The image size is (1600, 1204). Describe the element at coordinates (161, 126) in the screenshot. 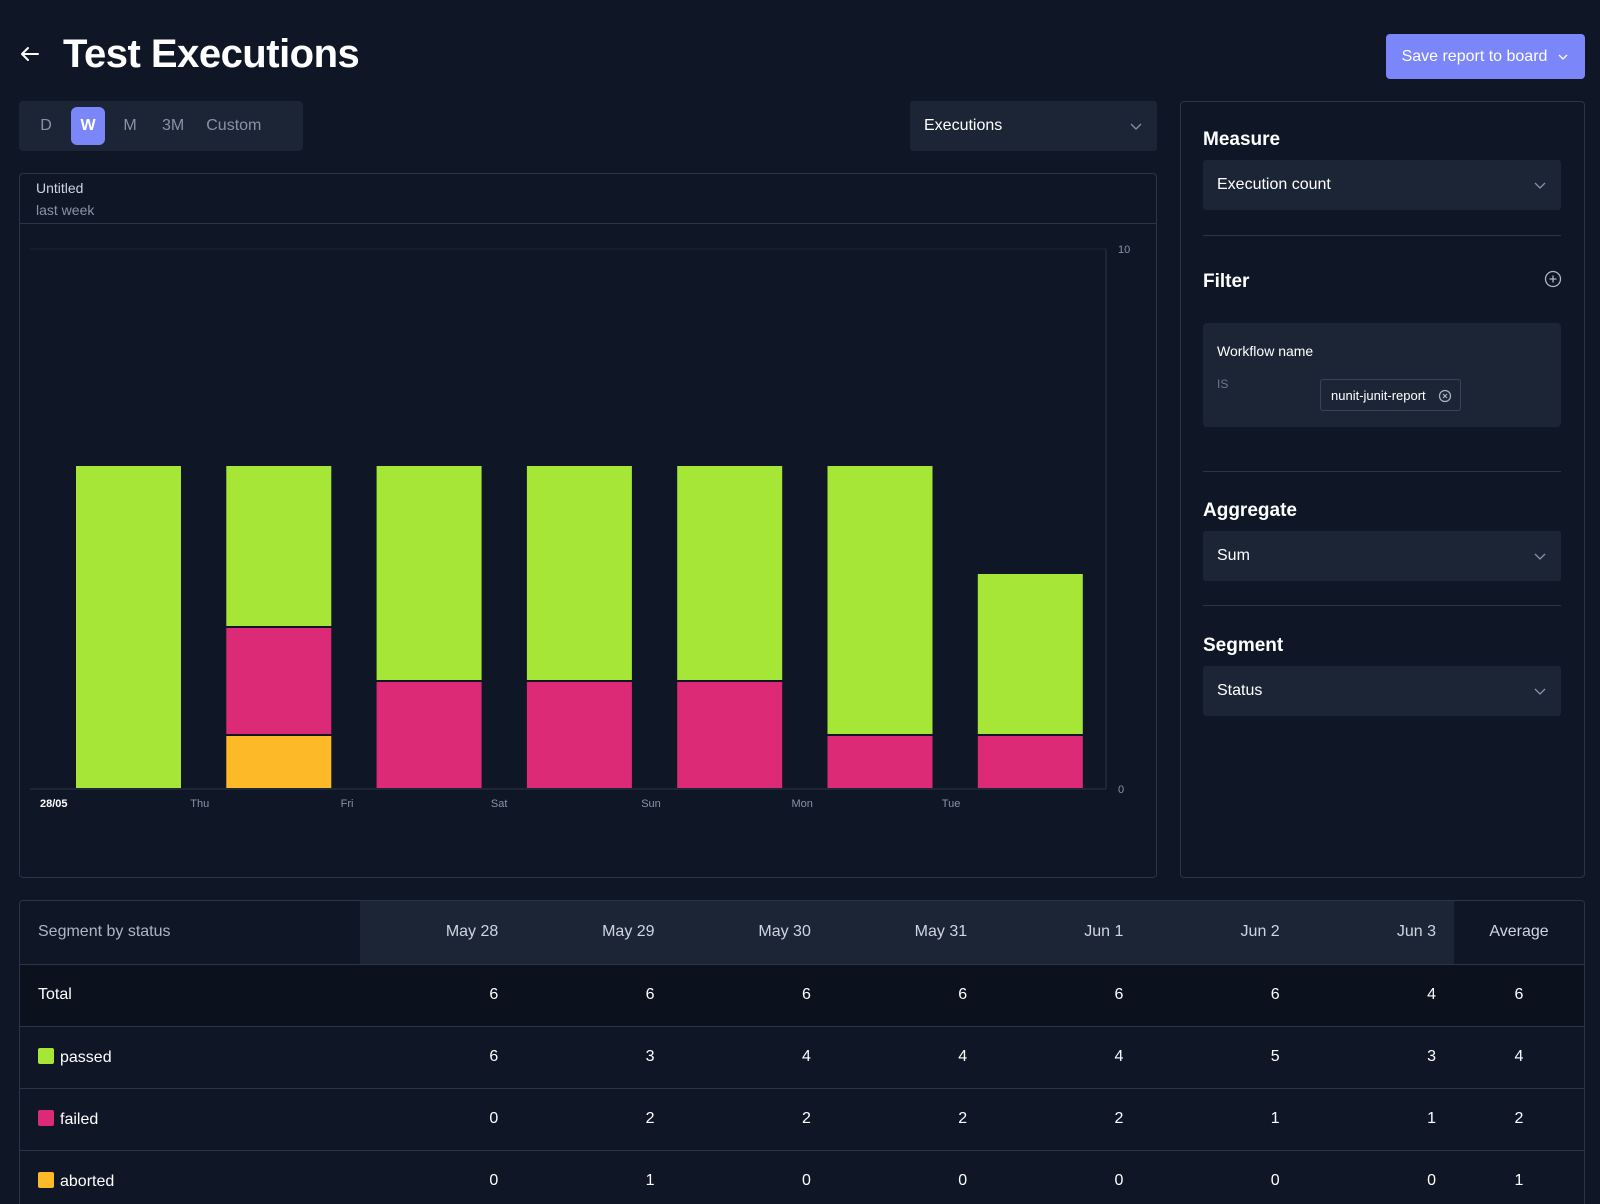

I see `time-range-selector: D W M 3M Custom` at that location.